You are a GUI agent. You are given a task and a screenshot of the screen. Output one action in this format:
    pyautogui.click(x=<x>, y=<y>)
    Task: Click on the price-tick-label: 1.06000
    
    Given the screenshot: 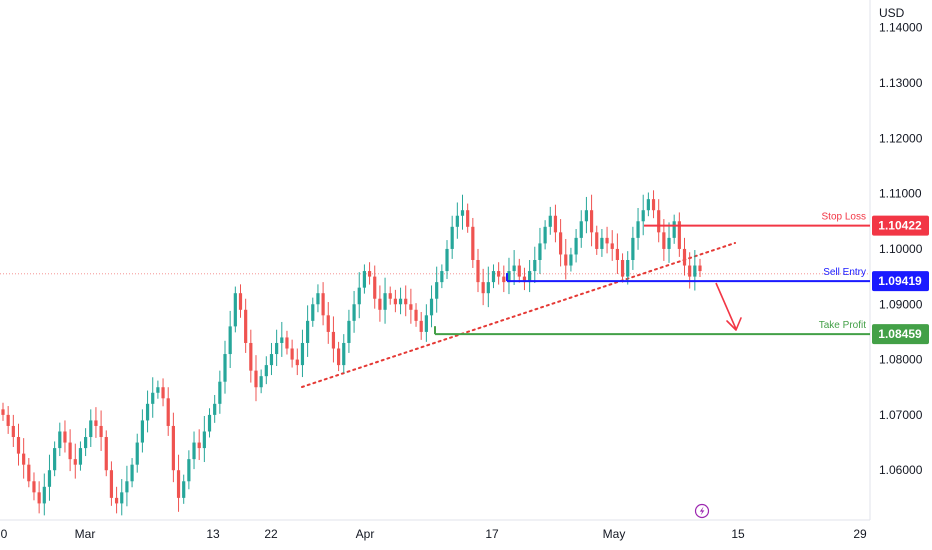 What is the action you would take?
    pyautogui.click(x=901, y=470)
    